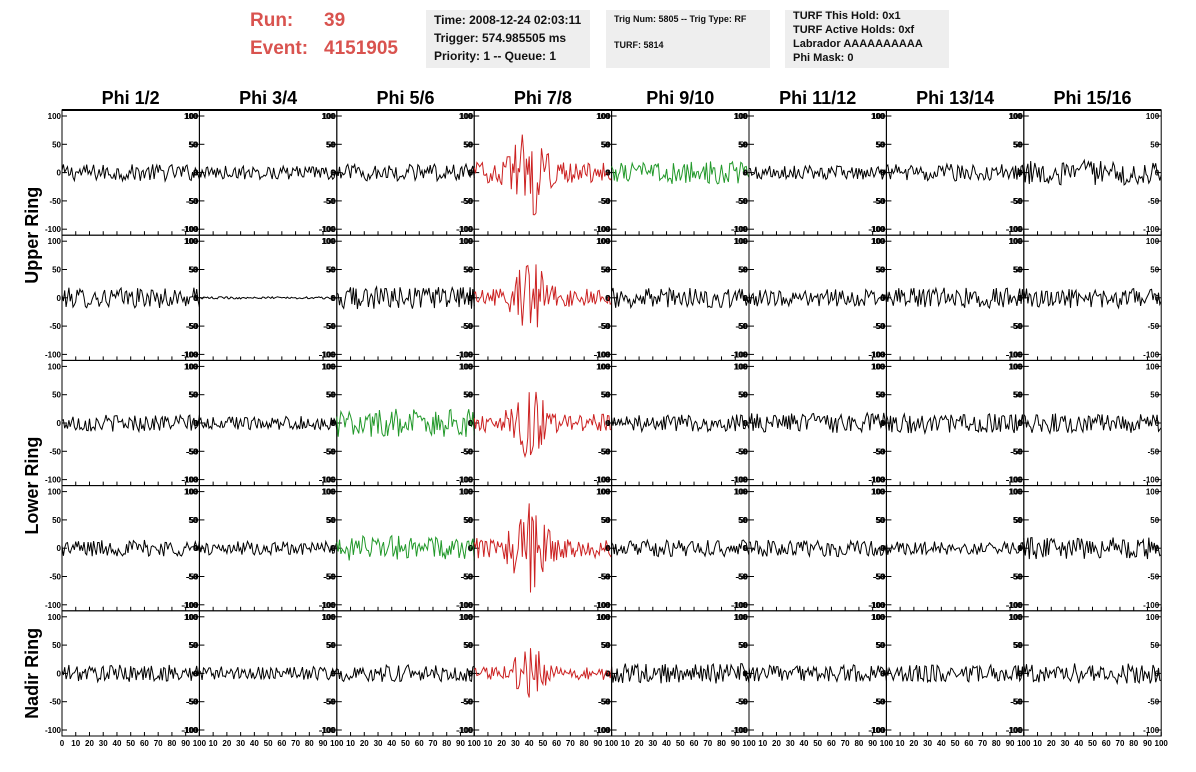  What do you see at coordinates (823, 58) in the screenshot?
I see `phi-mask-text: Phi Mask: 0` at bounding box center [823, 58].